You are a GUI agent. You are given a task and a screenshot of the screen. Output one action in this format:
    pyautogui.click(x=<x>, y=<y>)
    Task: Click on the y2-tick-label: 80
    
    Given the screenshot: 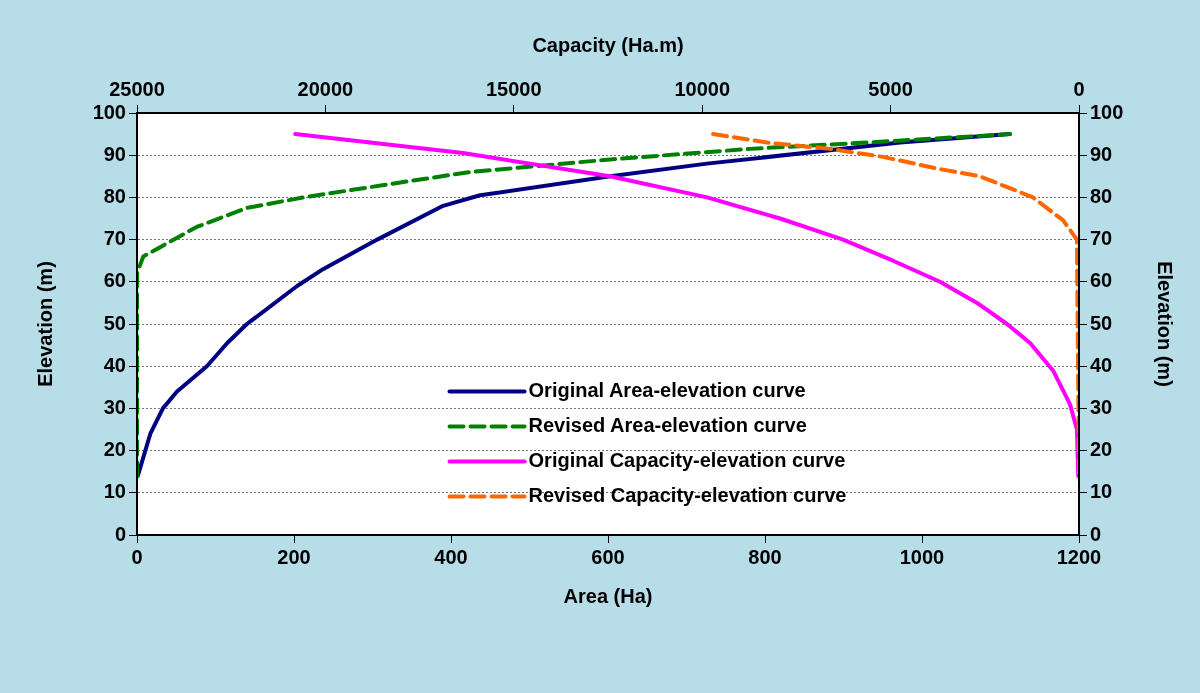 What is the action you would take?
    pyautogui.click(x=1101, y=195)
    